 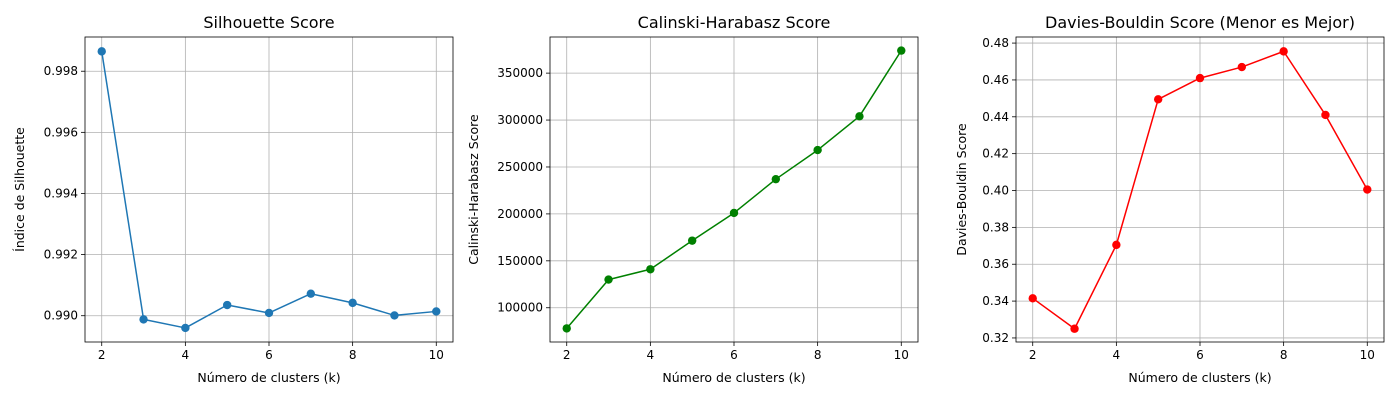 What do you see at coordinates (995, 154) in the screenshot?
I see `y-tick-label: 0.42` at bounding box center [995, 154].